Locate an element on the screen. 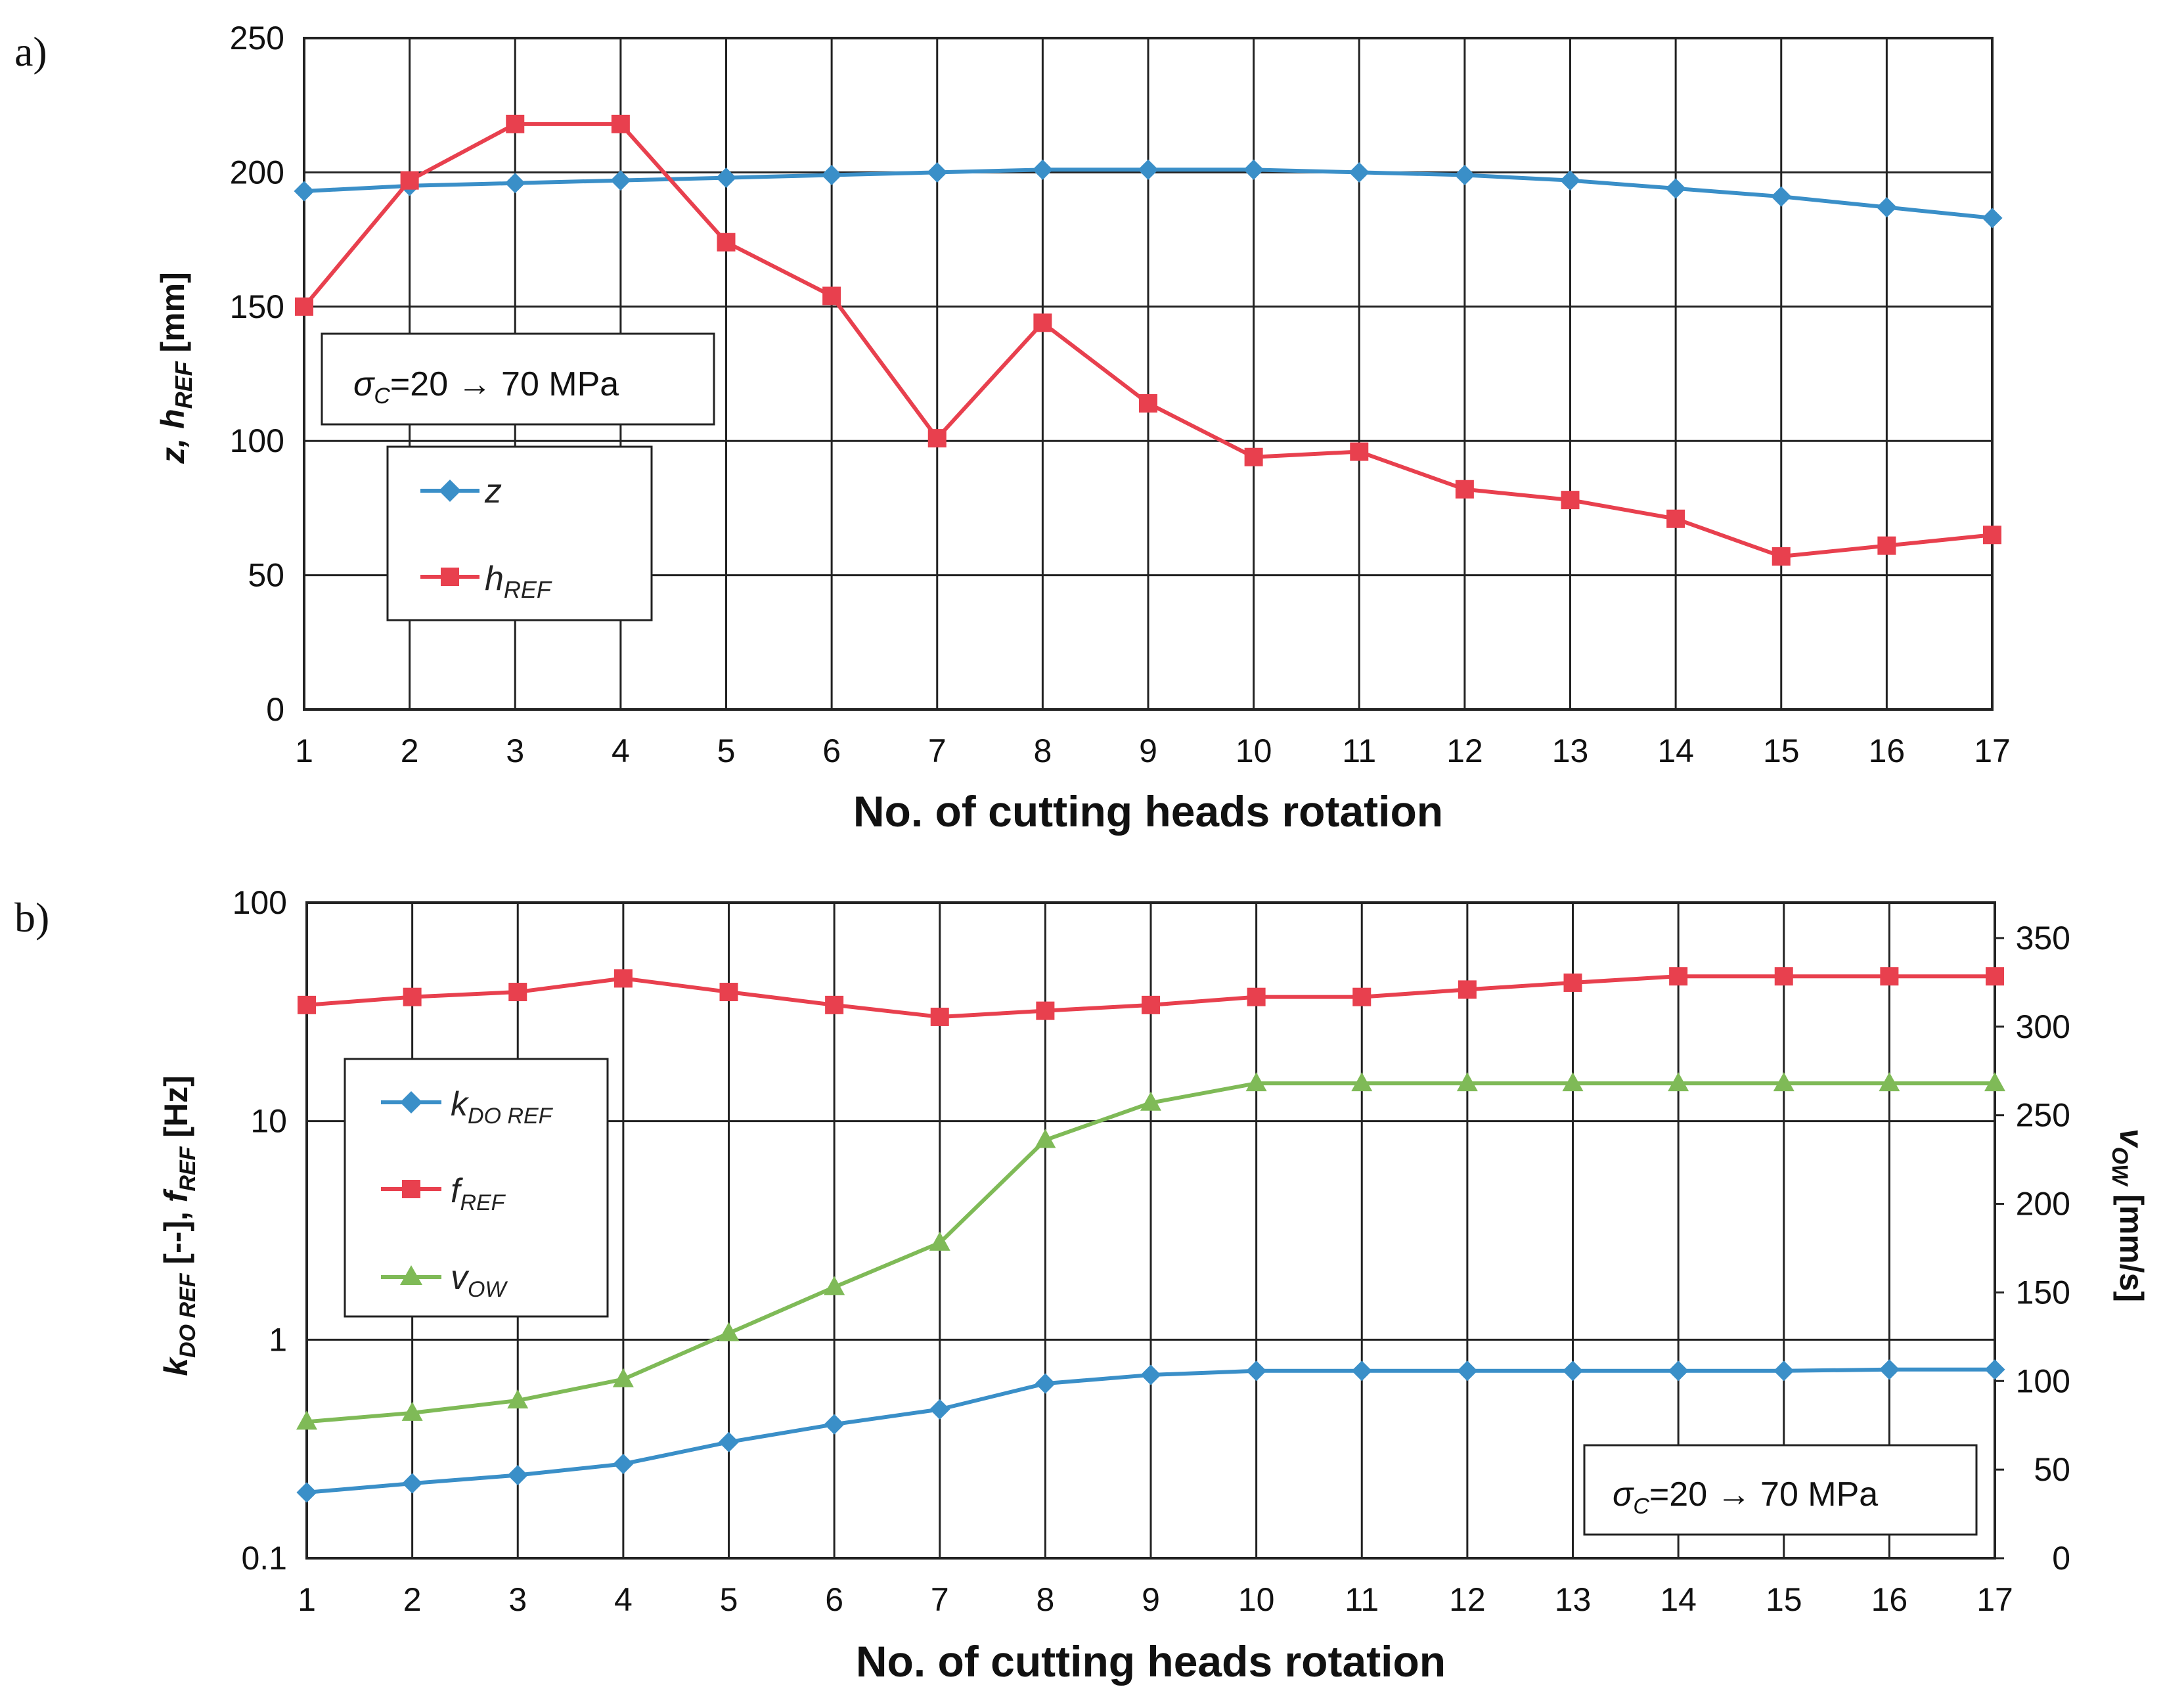 The height and width of the screenshot is (1708, 2163). chart-b-y-tick-label-right: 100 is located at coordinates (2043, 1380).